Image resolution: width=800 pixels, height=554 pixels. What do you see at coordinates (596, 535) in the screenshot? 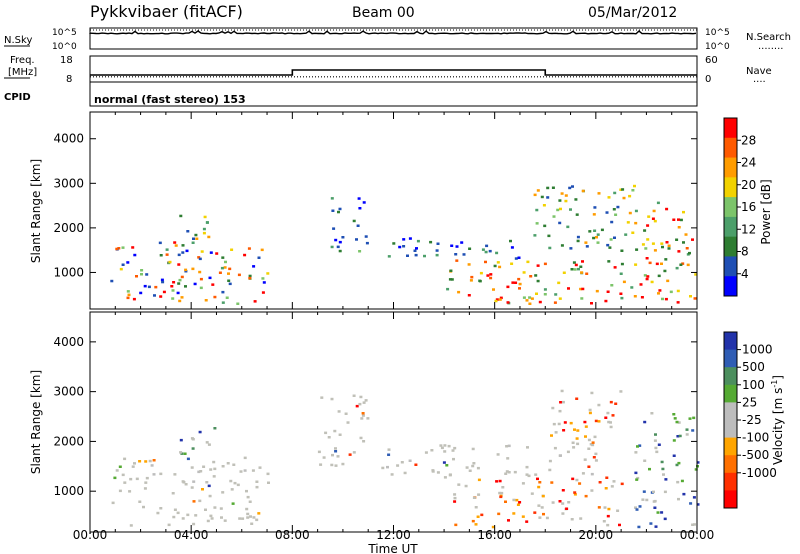
I see `xtick-label: 20:00` at bounding box center [596, 535].